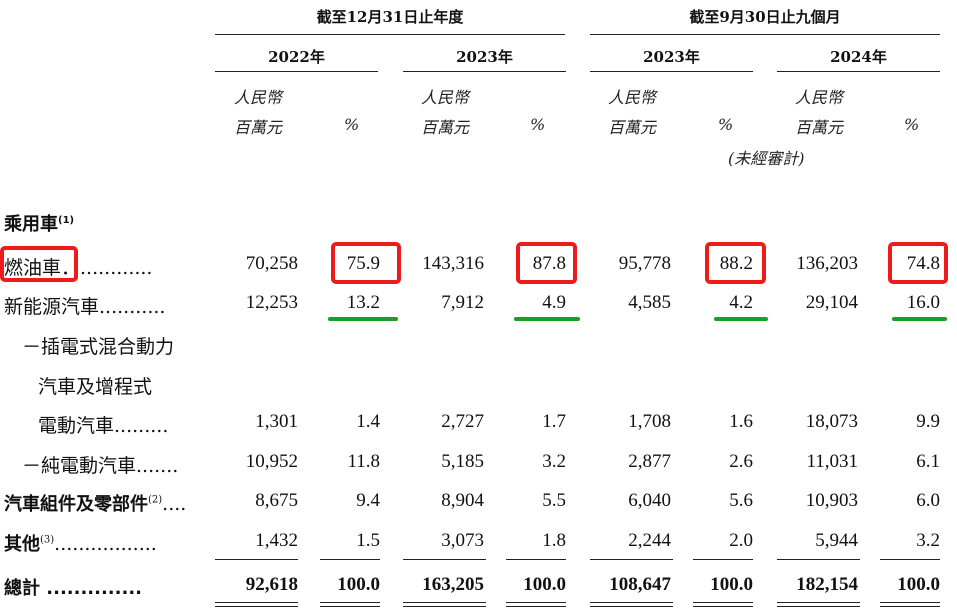 The width and height of the screenshot is (957, 612). Describe the element at coordinates (444, 602) in the screenshot. I see `total-double-line-3a` at that location.